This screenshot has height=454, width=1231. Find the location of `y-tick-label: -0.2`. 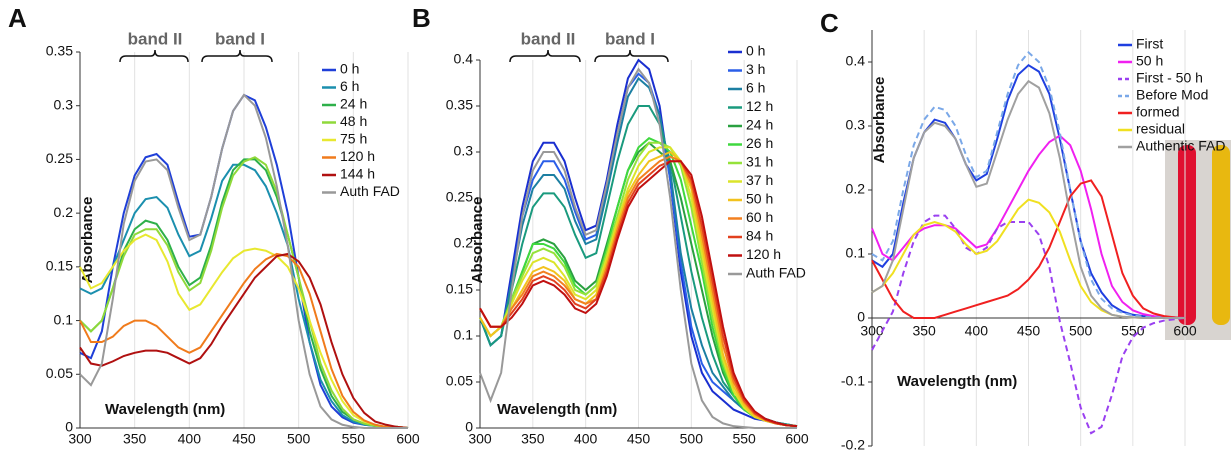

y-tick-label: -0.2 is located at coordinates (853, 445).